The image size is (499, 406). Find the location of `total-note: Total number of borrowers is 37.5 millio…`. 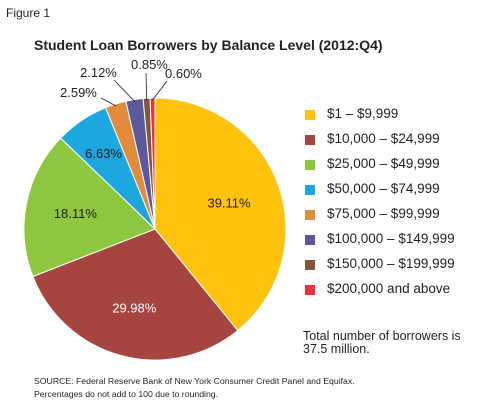

total-note: Total number of borrowers is 37.5 millio… is located at coordinates (382, 342).